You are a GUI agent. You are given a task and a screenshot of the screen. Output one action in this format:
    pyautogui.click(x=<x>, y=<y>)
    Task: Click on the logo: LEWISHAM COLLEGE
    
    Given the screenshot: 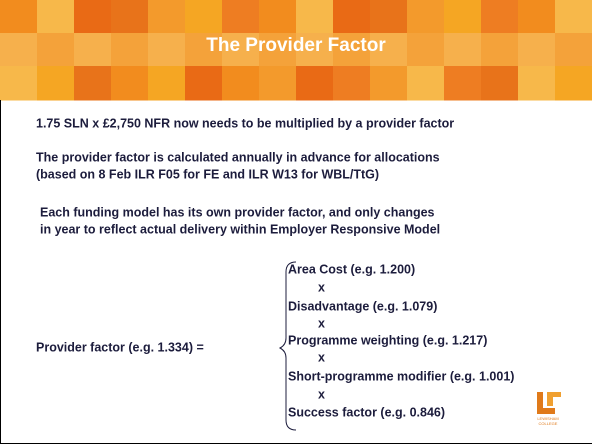 What is the action you would take?
    pyautogui.click(x=549, y=409)
    